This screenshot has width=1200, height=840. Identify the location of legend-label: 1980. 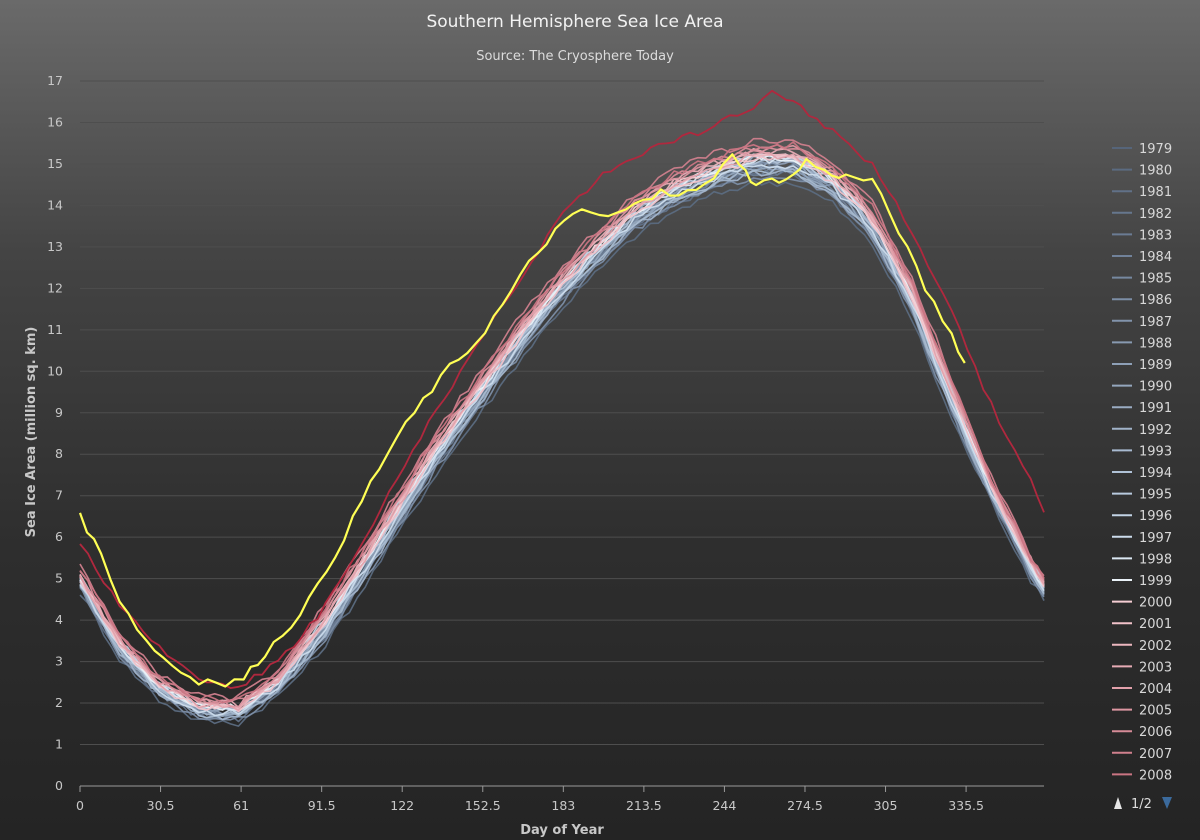
(1155, 171).